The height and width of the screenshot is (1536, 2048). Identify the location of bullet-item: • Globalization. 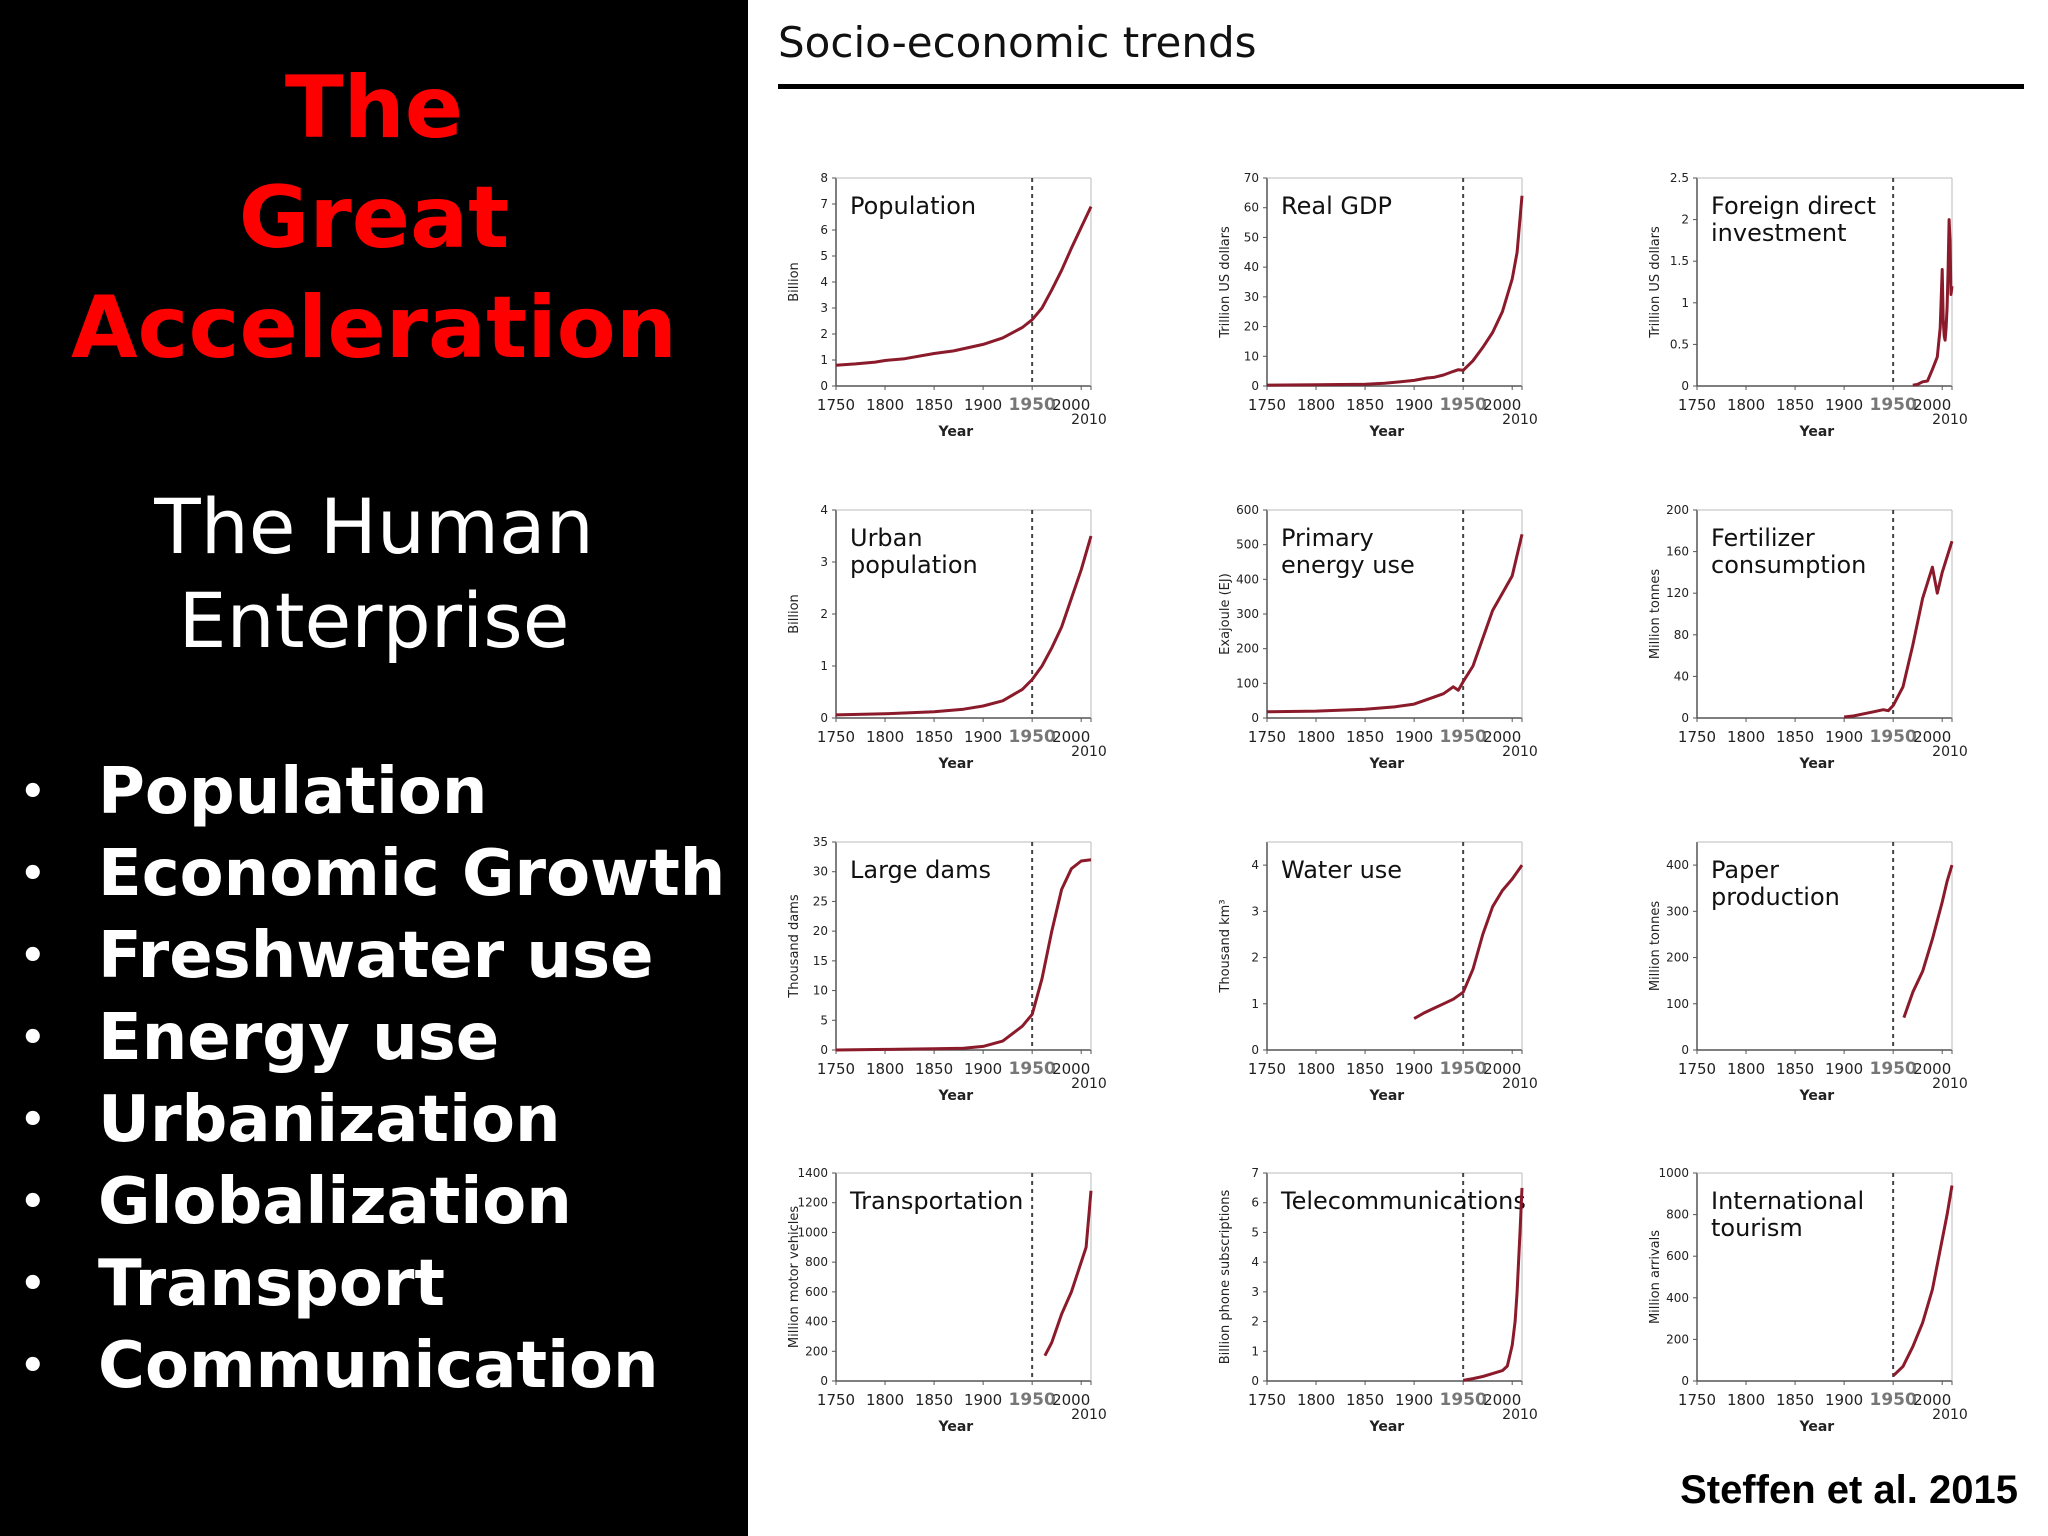
(296, 1202).